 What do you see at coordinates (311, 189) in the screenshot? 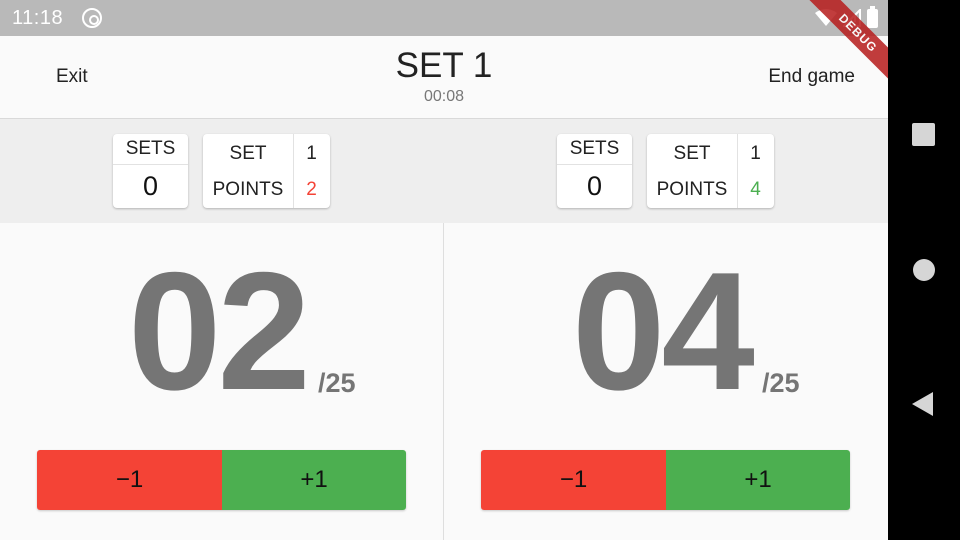
I see `points-value: 2` at bounding box center [311, 189].